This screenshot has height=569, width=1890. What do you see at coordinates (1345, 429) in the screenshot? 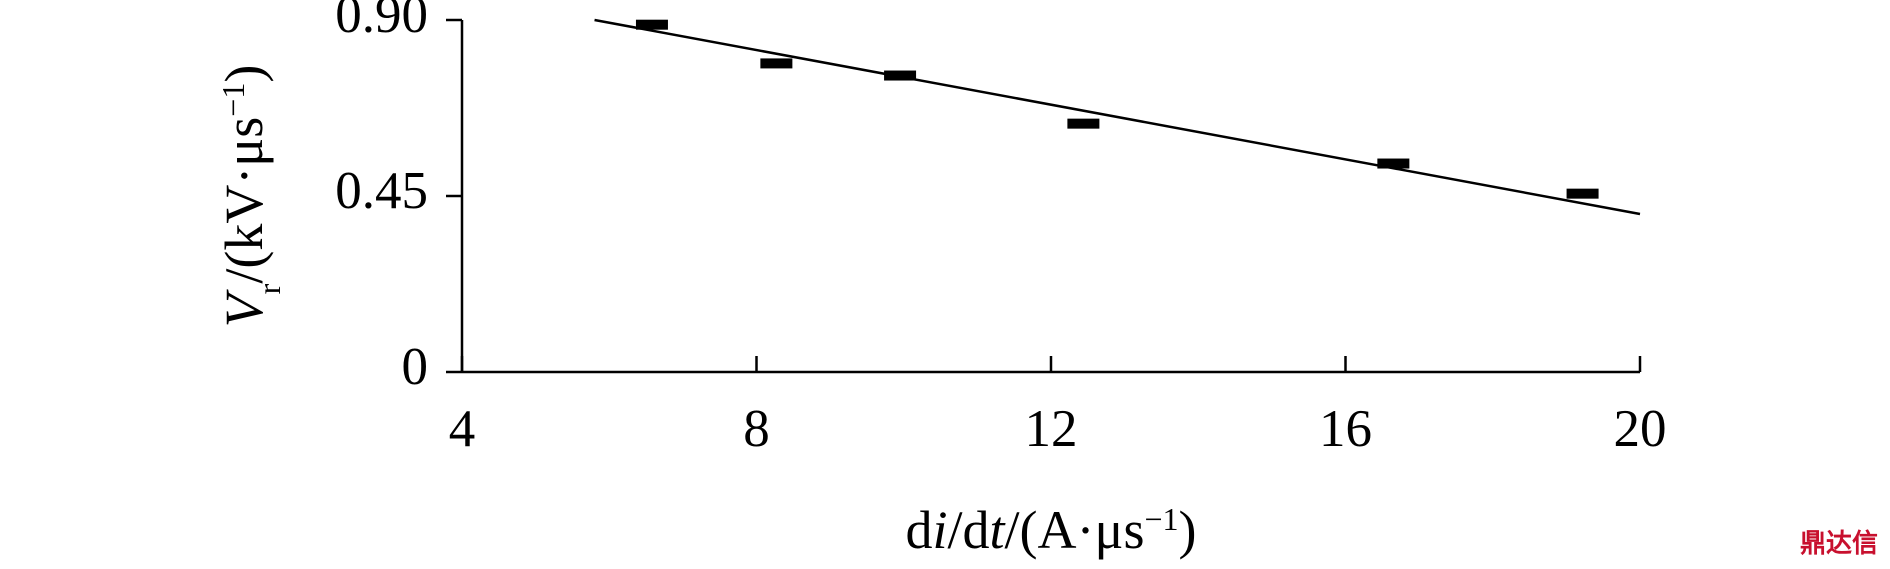
I see `x-tick-label: 16` at bounding box center [1345, 429].